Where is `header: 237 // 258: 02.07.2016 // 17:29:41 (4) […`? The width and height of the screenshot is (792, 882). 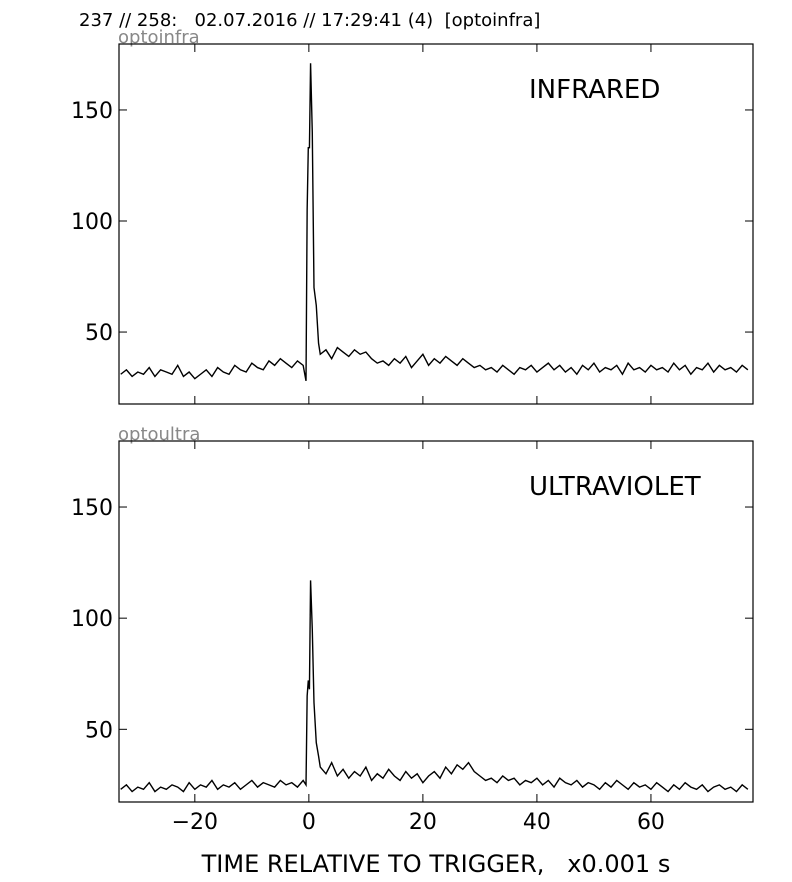 header: 237 // 258: 02.07.2016 // 17:29:41 (4) [… is located at coordinates (309, 20).